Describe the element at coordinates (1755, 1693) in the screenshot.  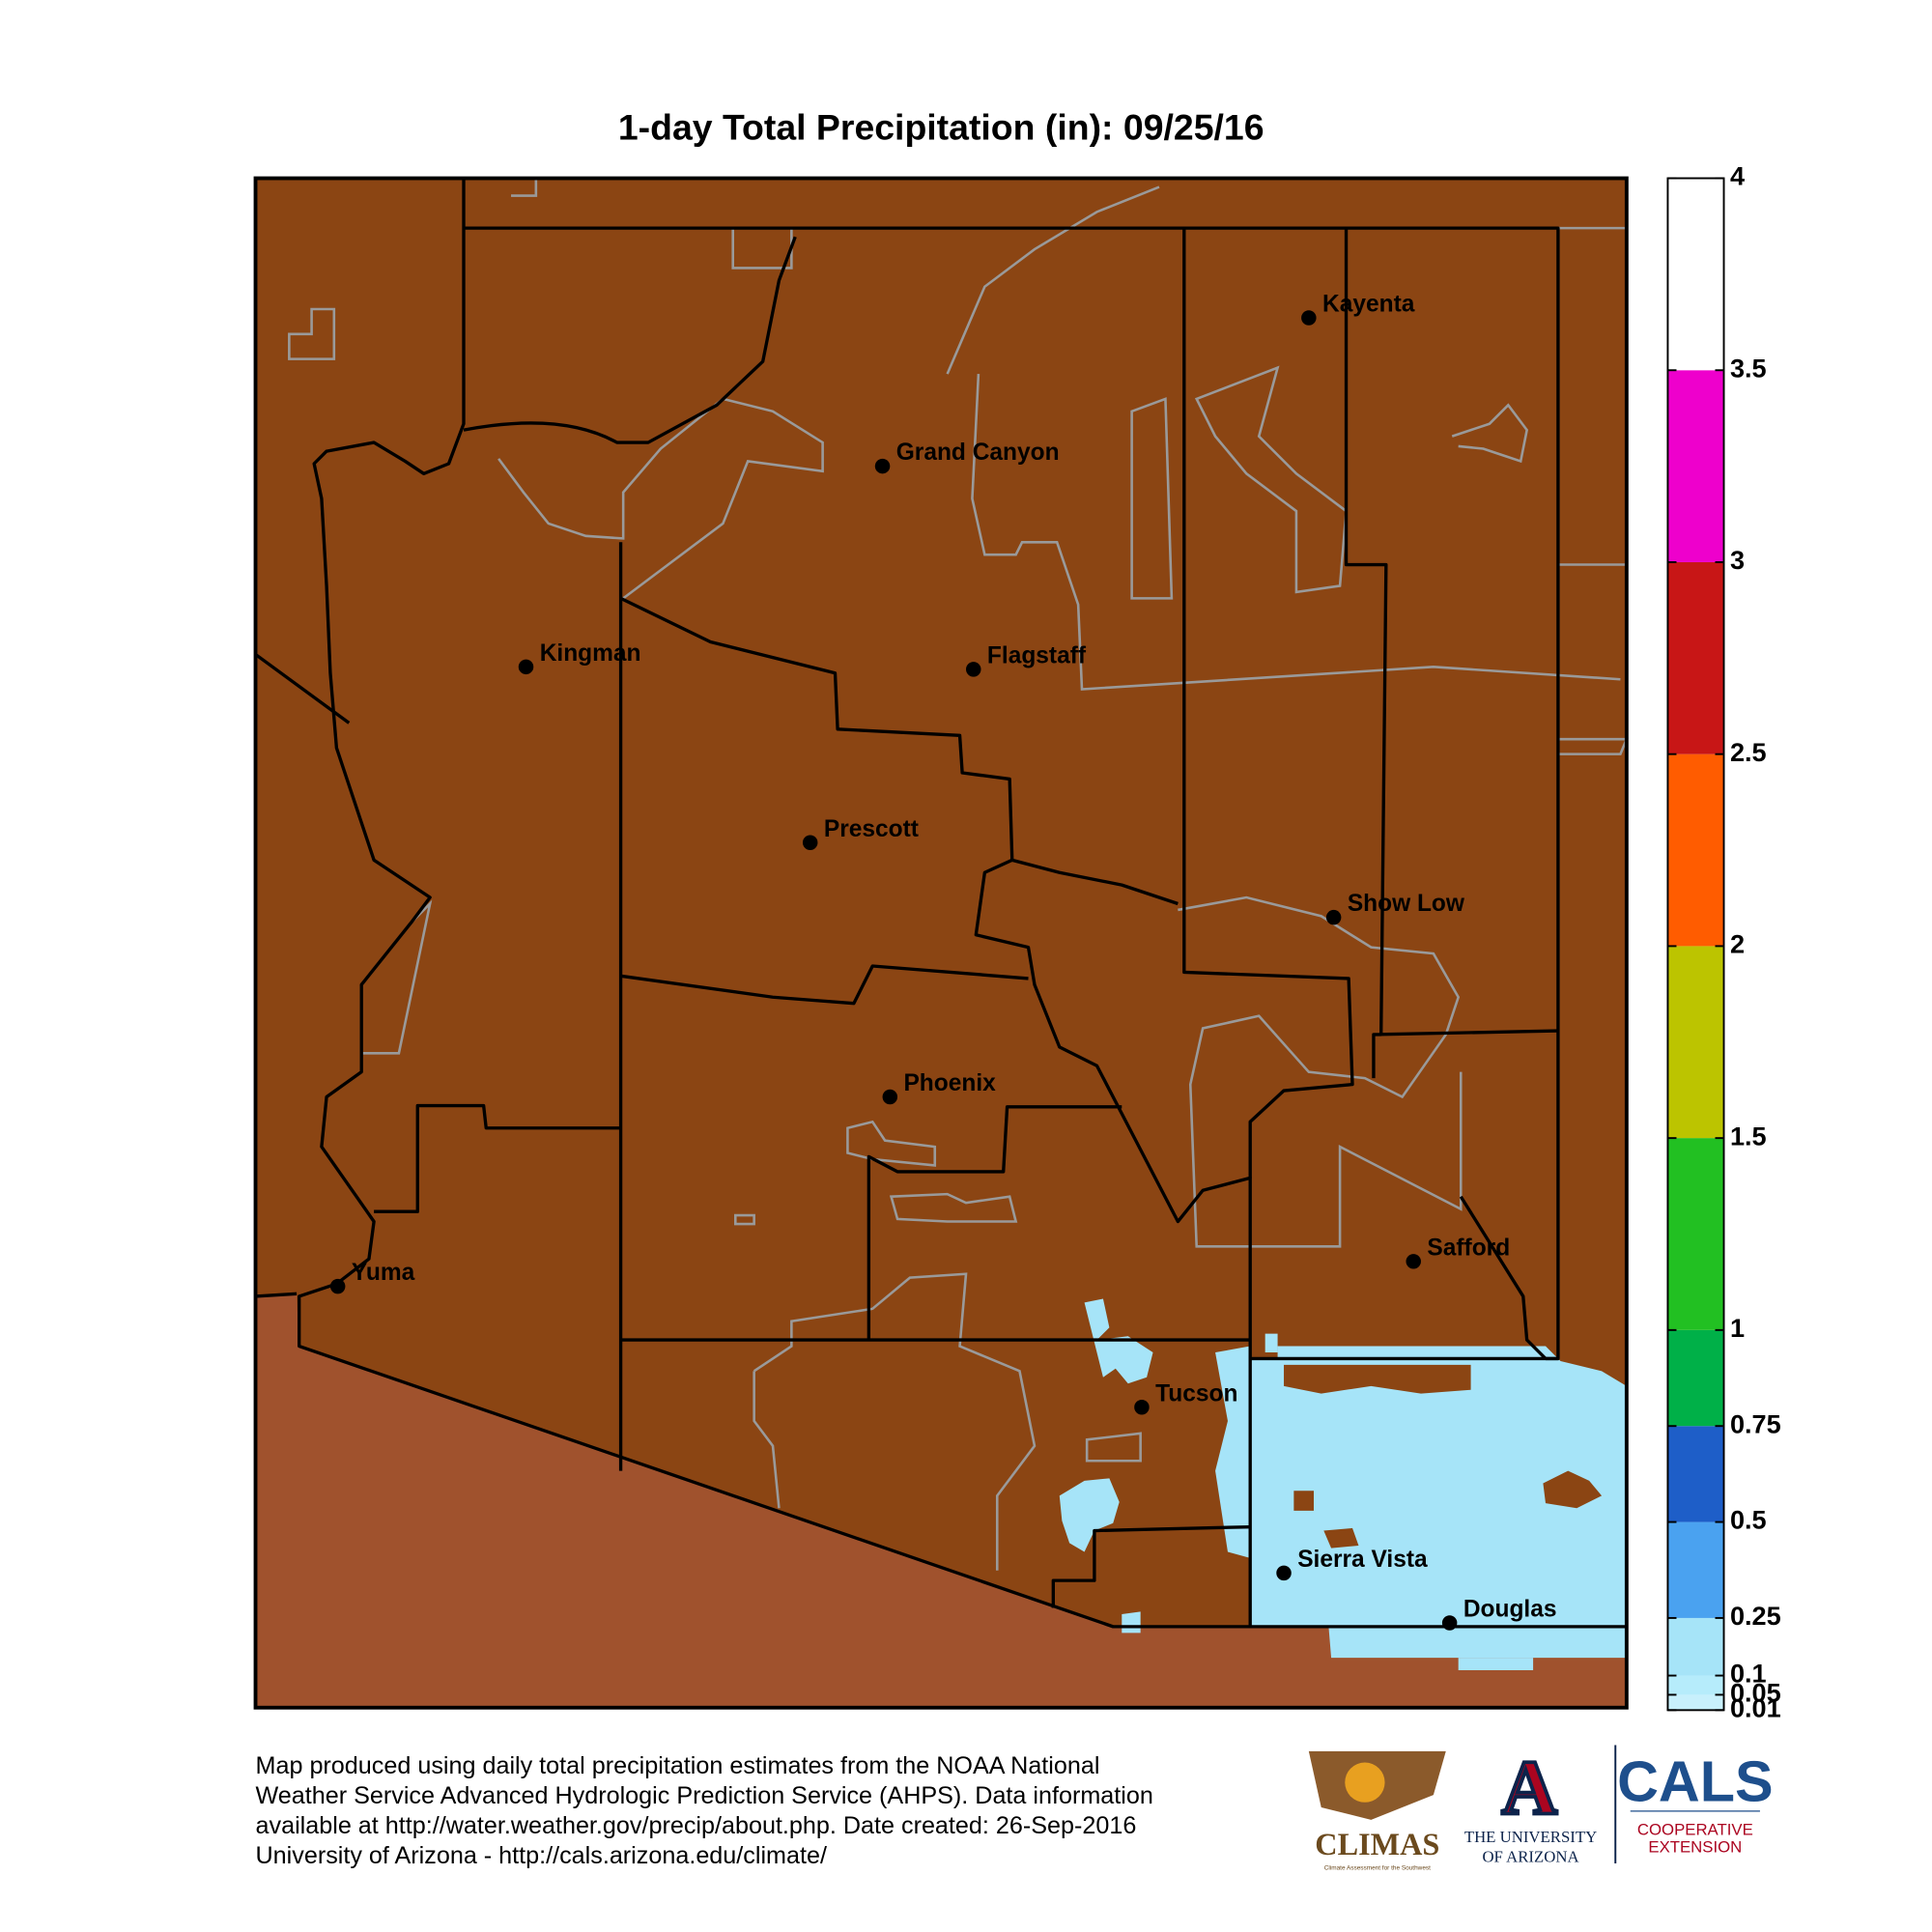
I see `tick-label: 0.05` at that location.